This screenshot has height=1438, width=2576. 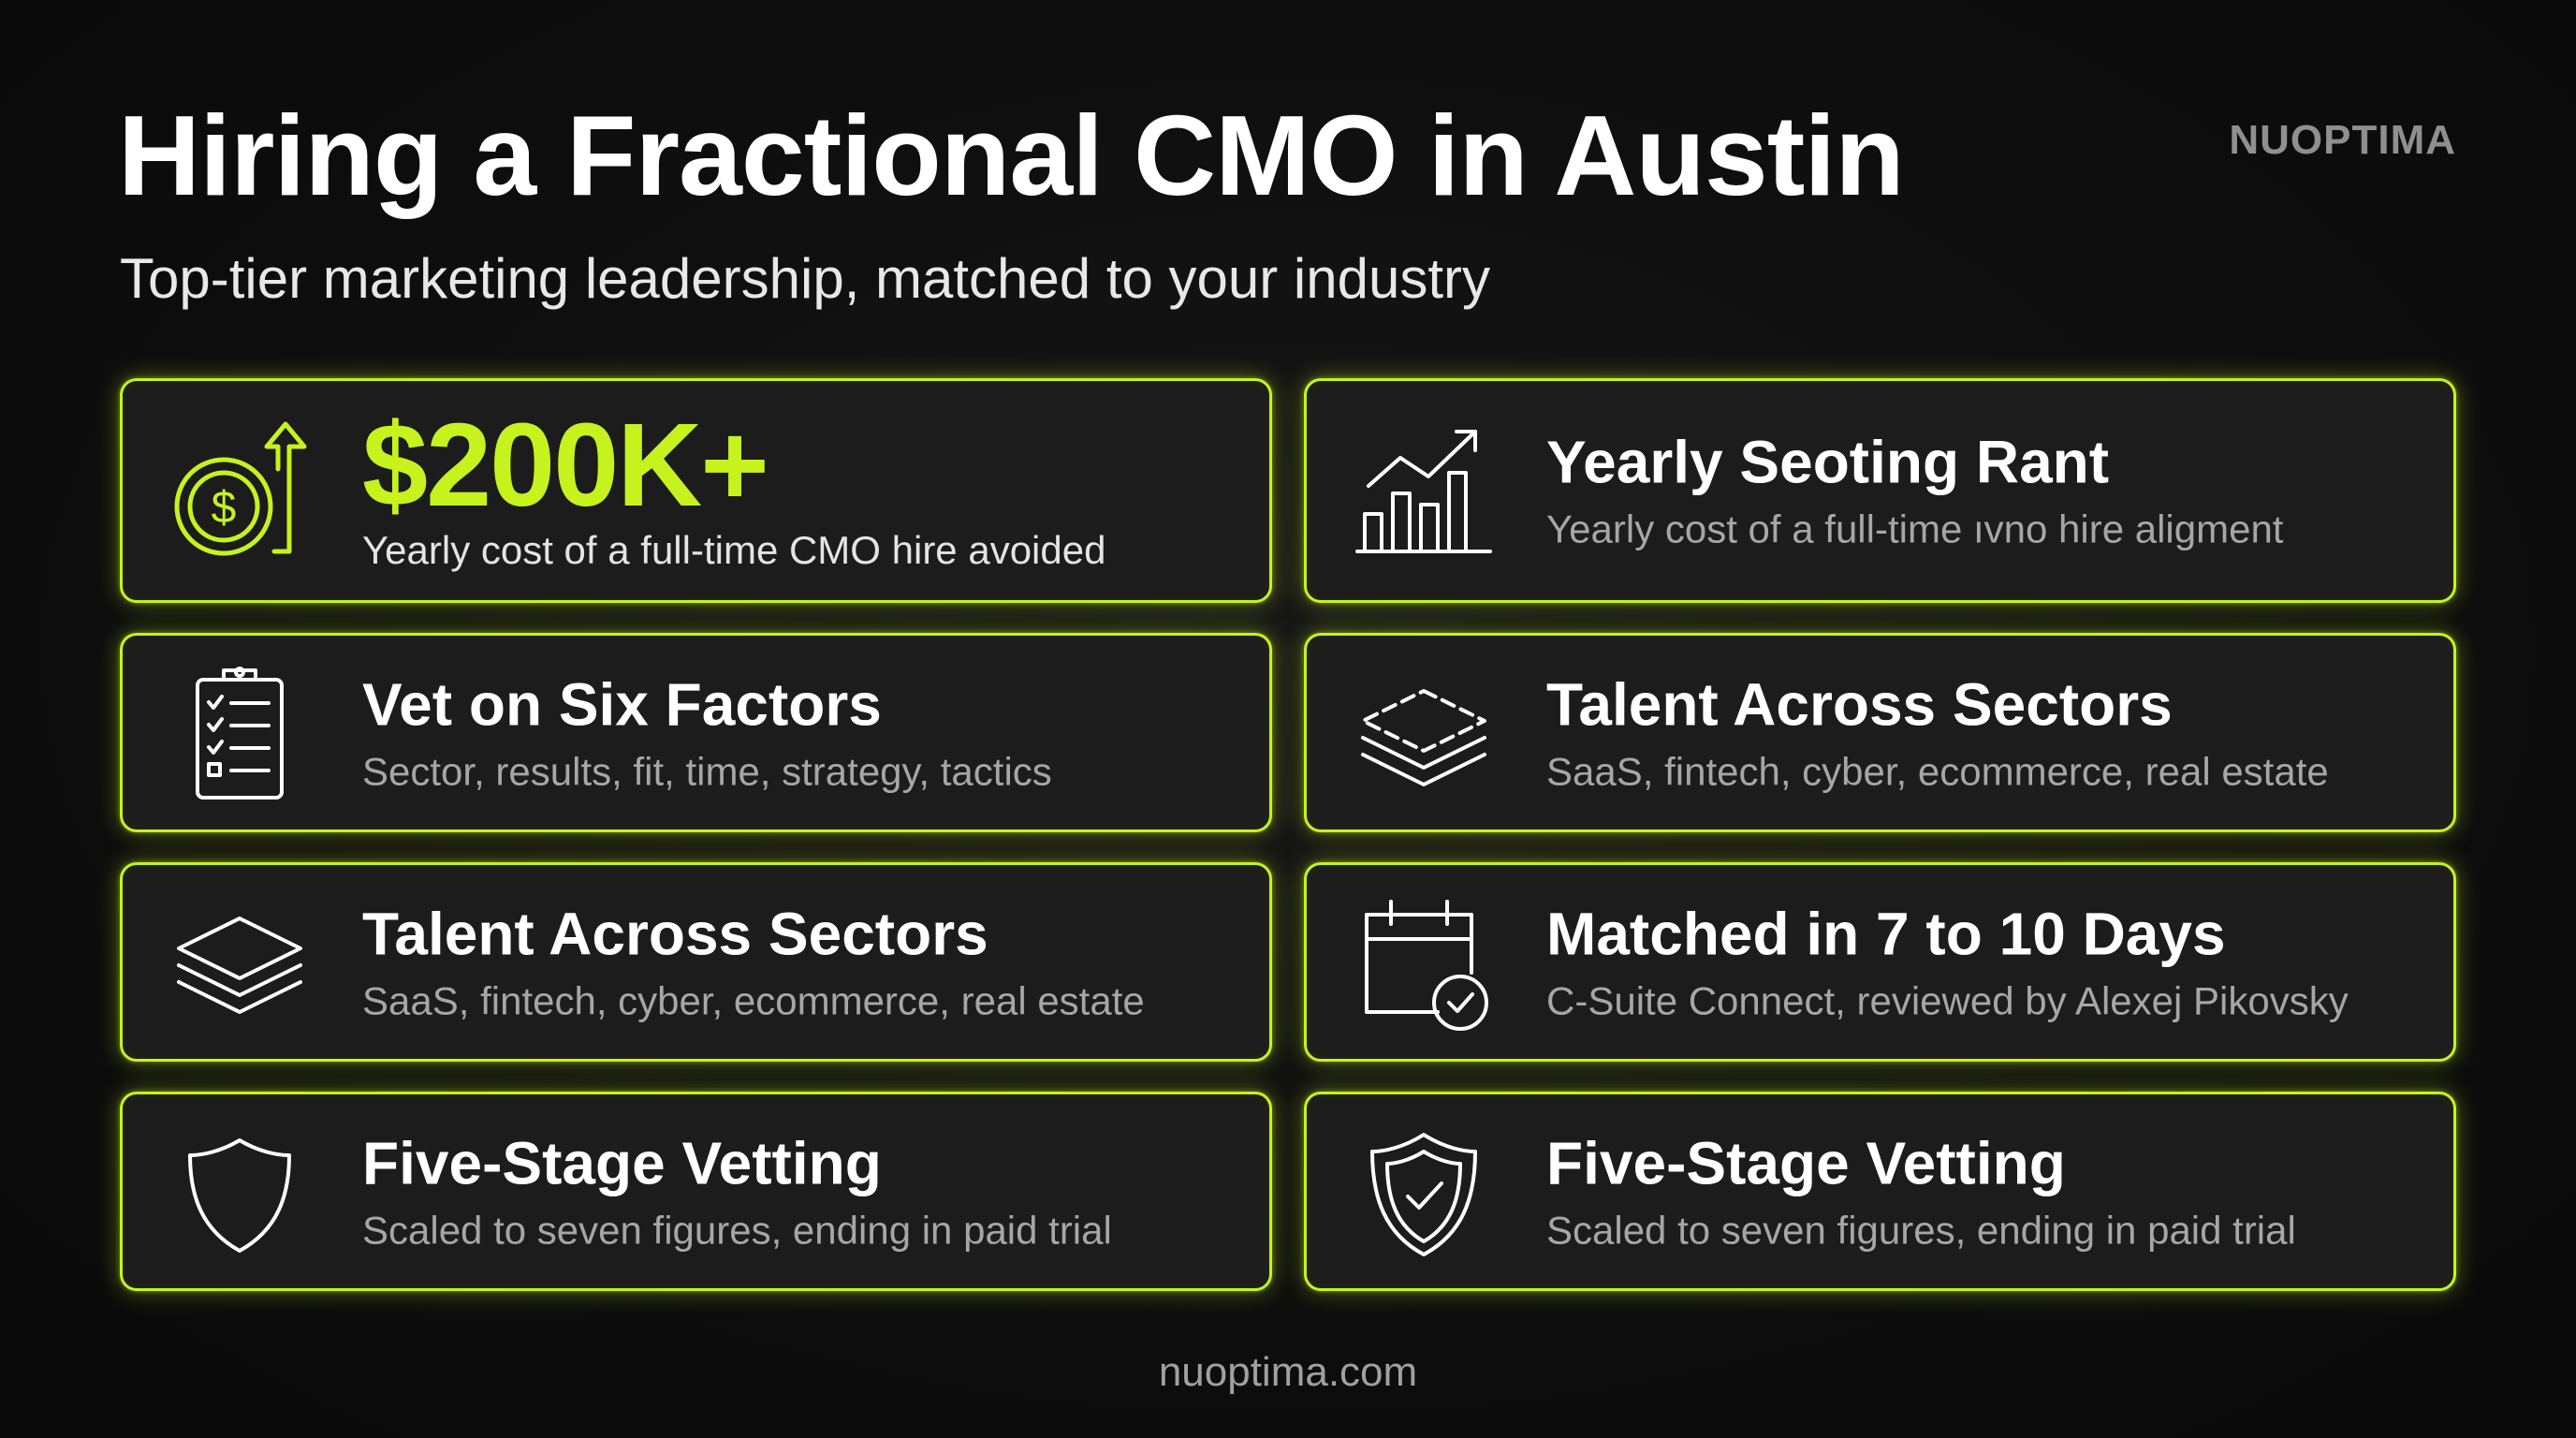 I want to click on layers-stack-icon, so click(x=239, y=963).